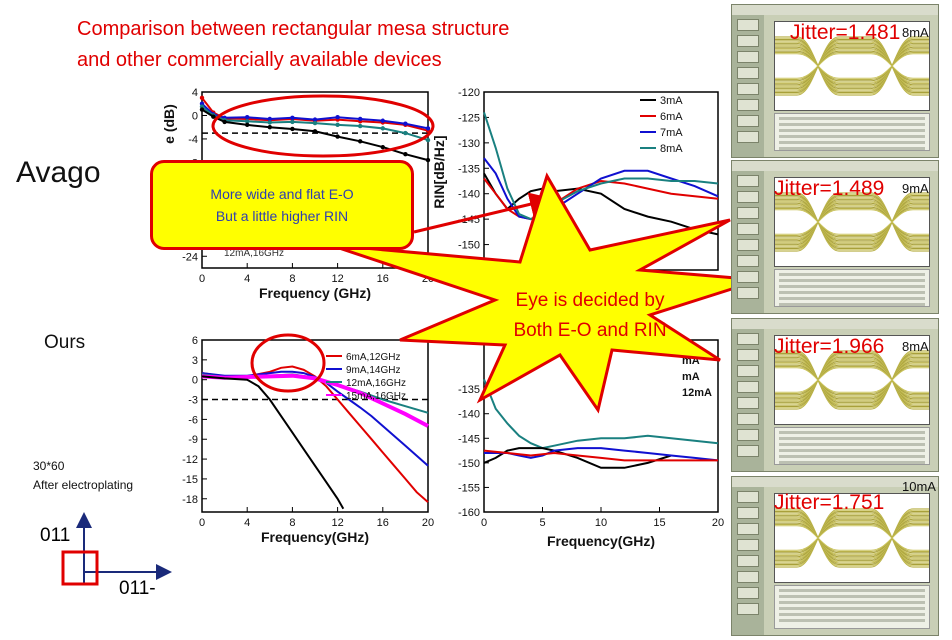 The height and width of the screenshot is (640, 952). What do you see at coordinates (169, 124) in the screenshot?
I see `y-axis-label: e (dB)` at bounding box center [169, 124].